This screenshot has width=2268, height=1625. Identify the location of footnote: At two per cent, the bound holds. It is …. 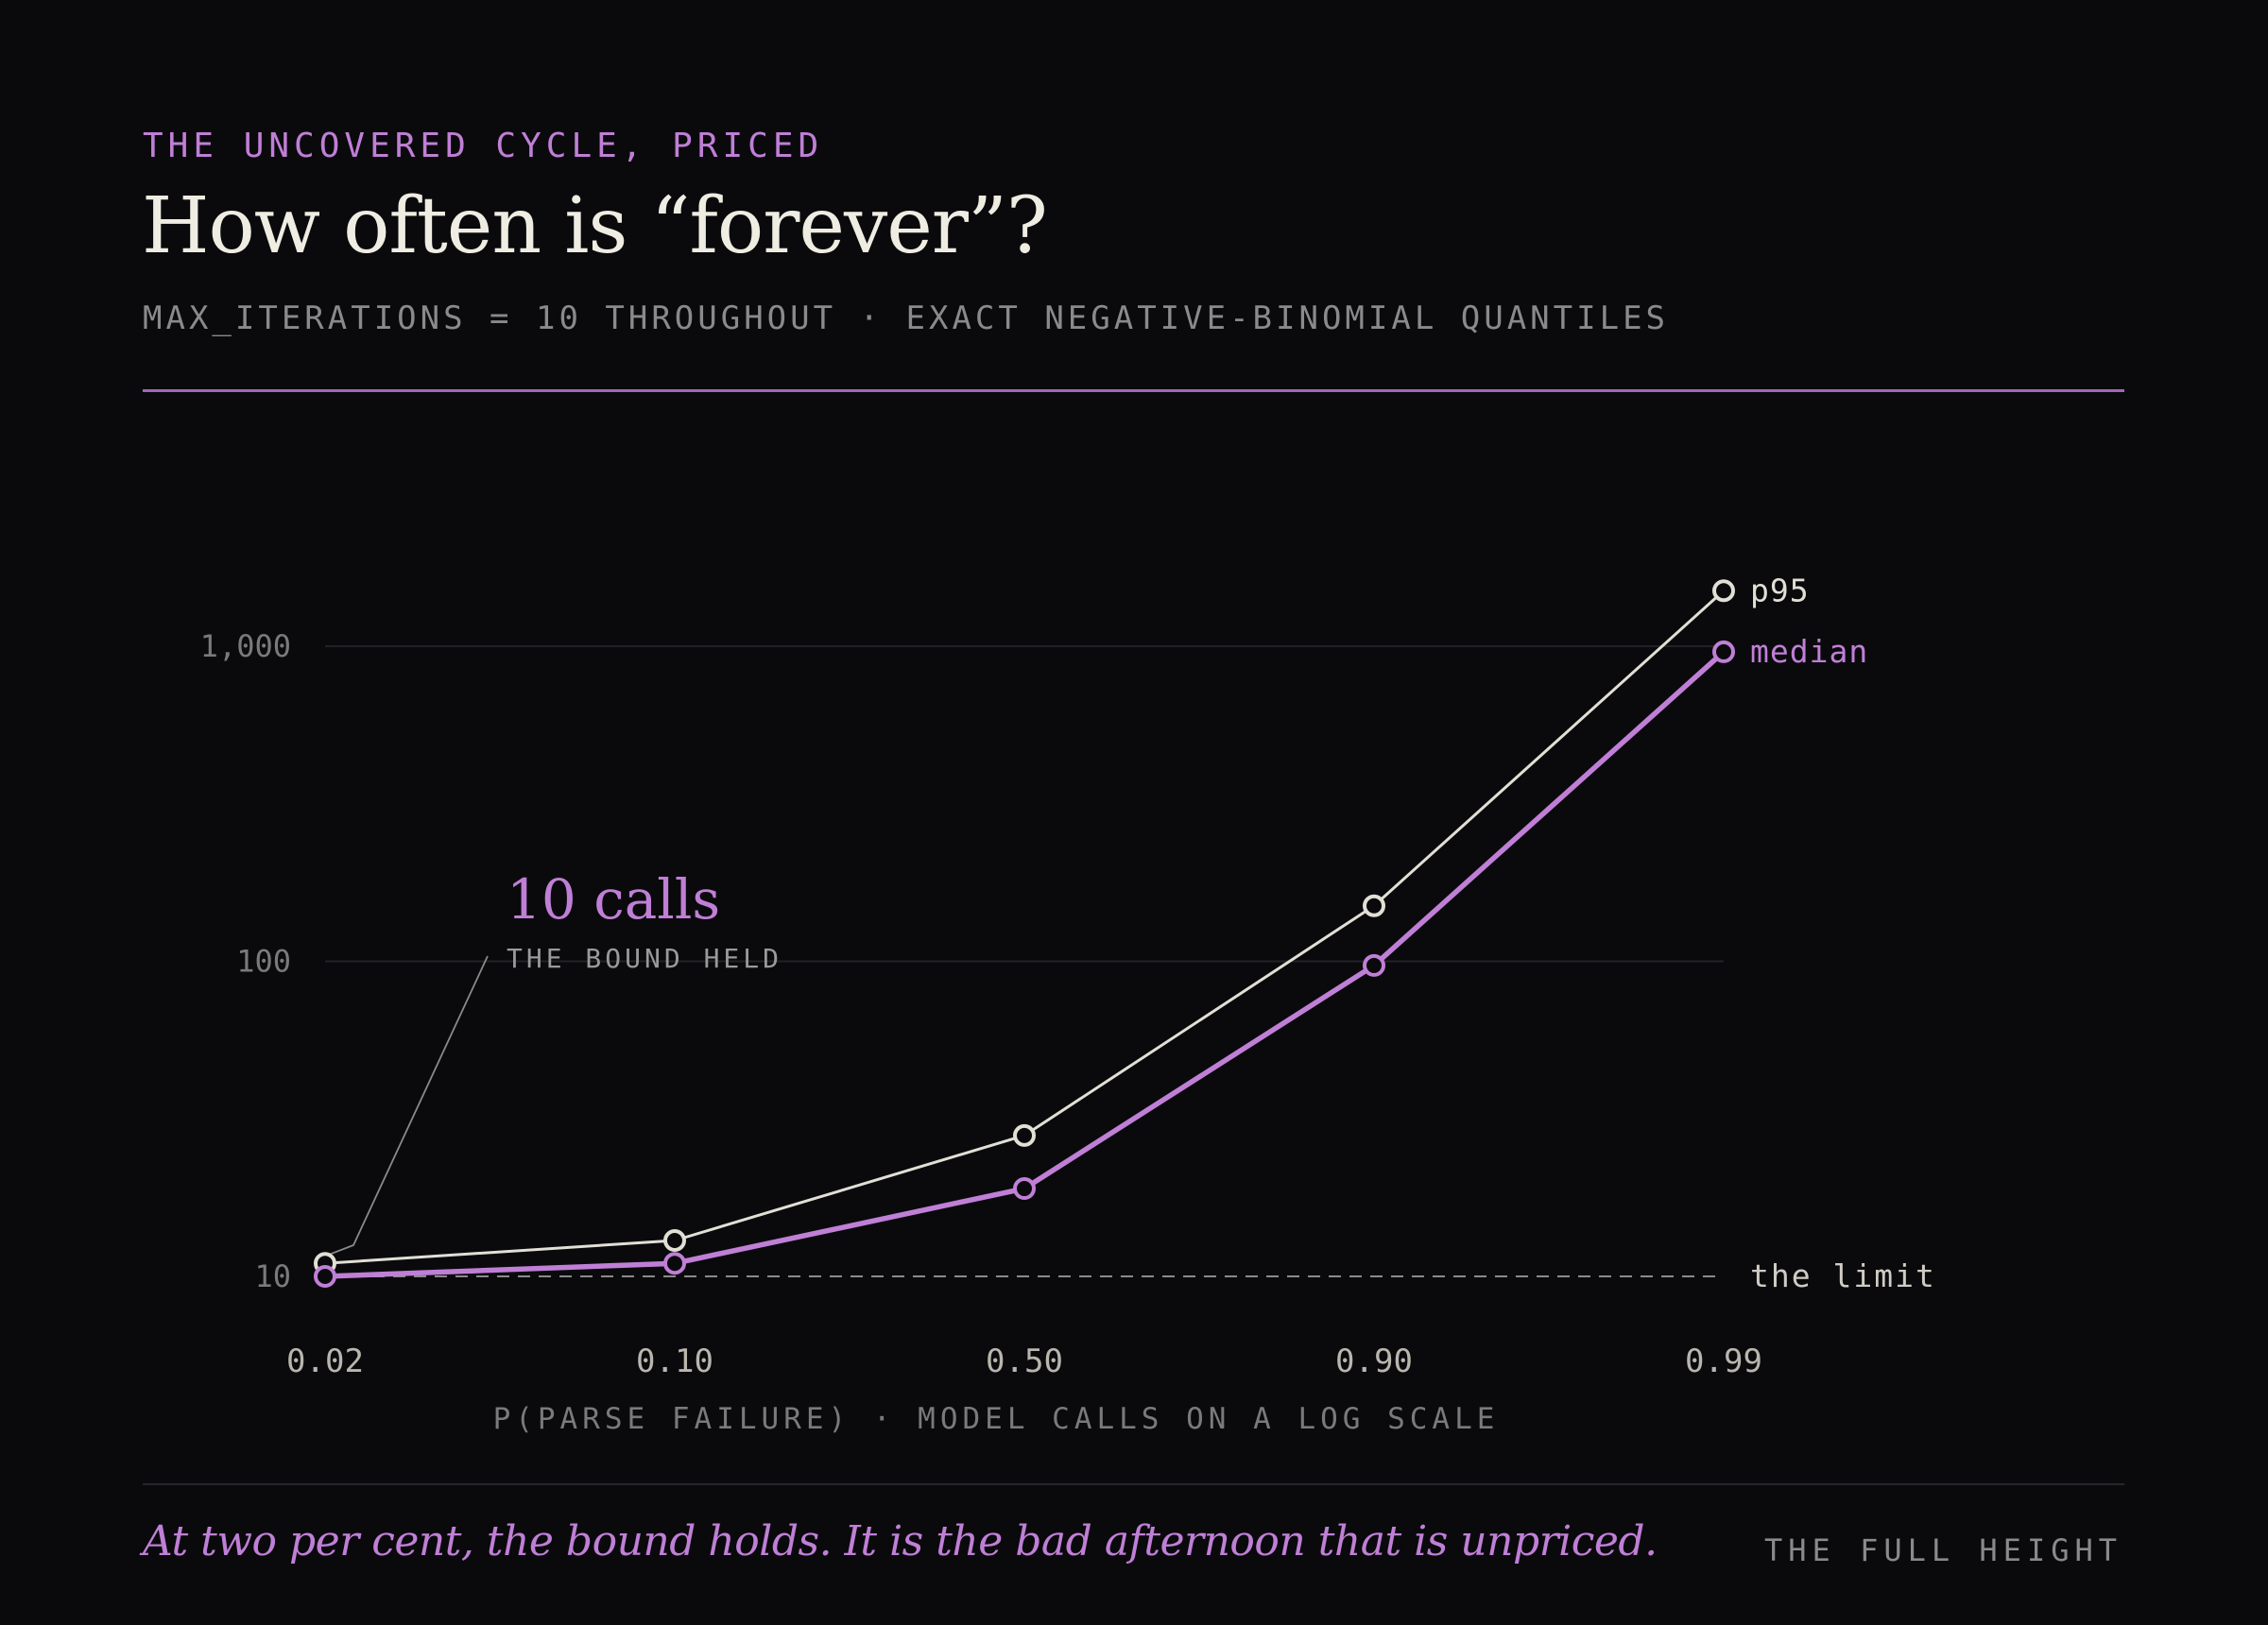
(900, 1541).